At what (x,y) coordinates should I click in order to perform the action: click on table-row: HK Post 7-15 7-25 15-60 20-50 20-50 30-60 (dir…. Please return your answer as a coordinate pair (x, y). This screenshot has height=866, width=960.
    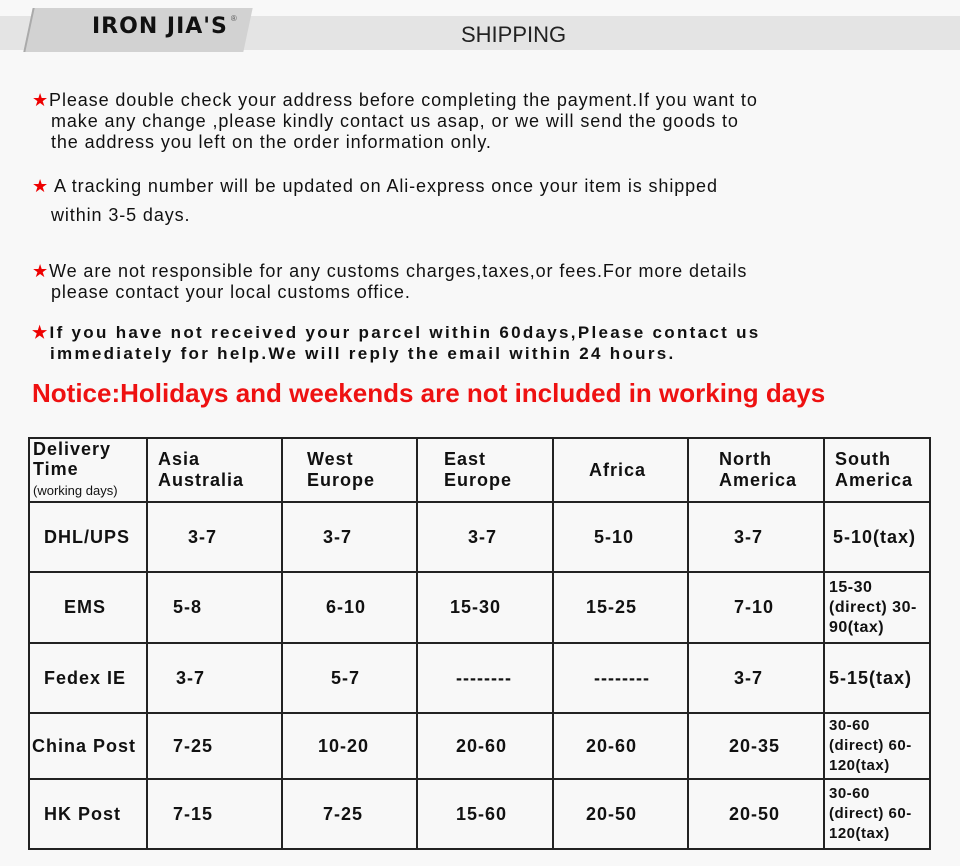
    Looking at the image, I should click on (479, 814).